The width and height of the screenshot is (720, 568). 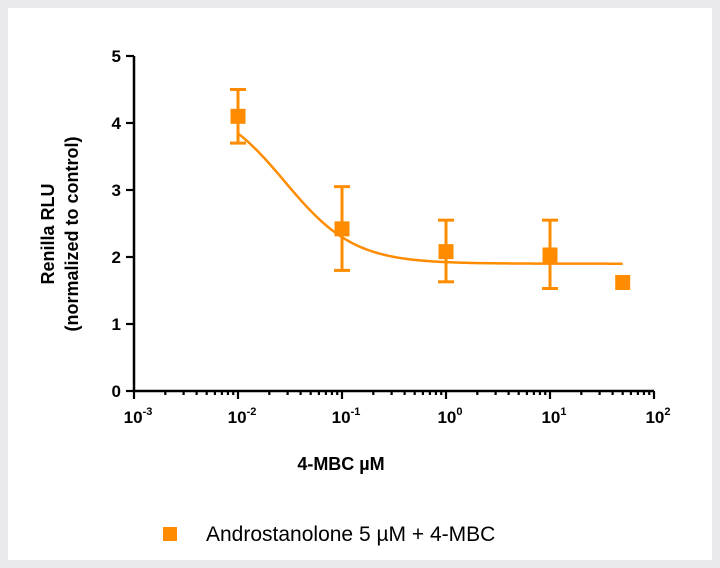 What do you see at coordinates (60, 234) in the screenshot?
I see `y-axis-title: Renilla RLU (normalized to control)` at bounding box center [60, 234].